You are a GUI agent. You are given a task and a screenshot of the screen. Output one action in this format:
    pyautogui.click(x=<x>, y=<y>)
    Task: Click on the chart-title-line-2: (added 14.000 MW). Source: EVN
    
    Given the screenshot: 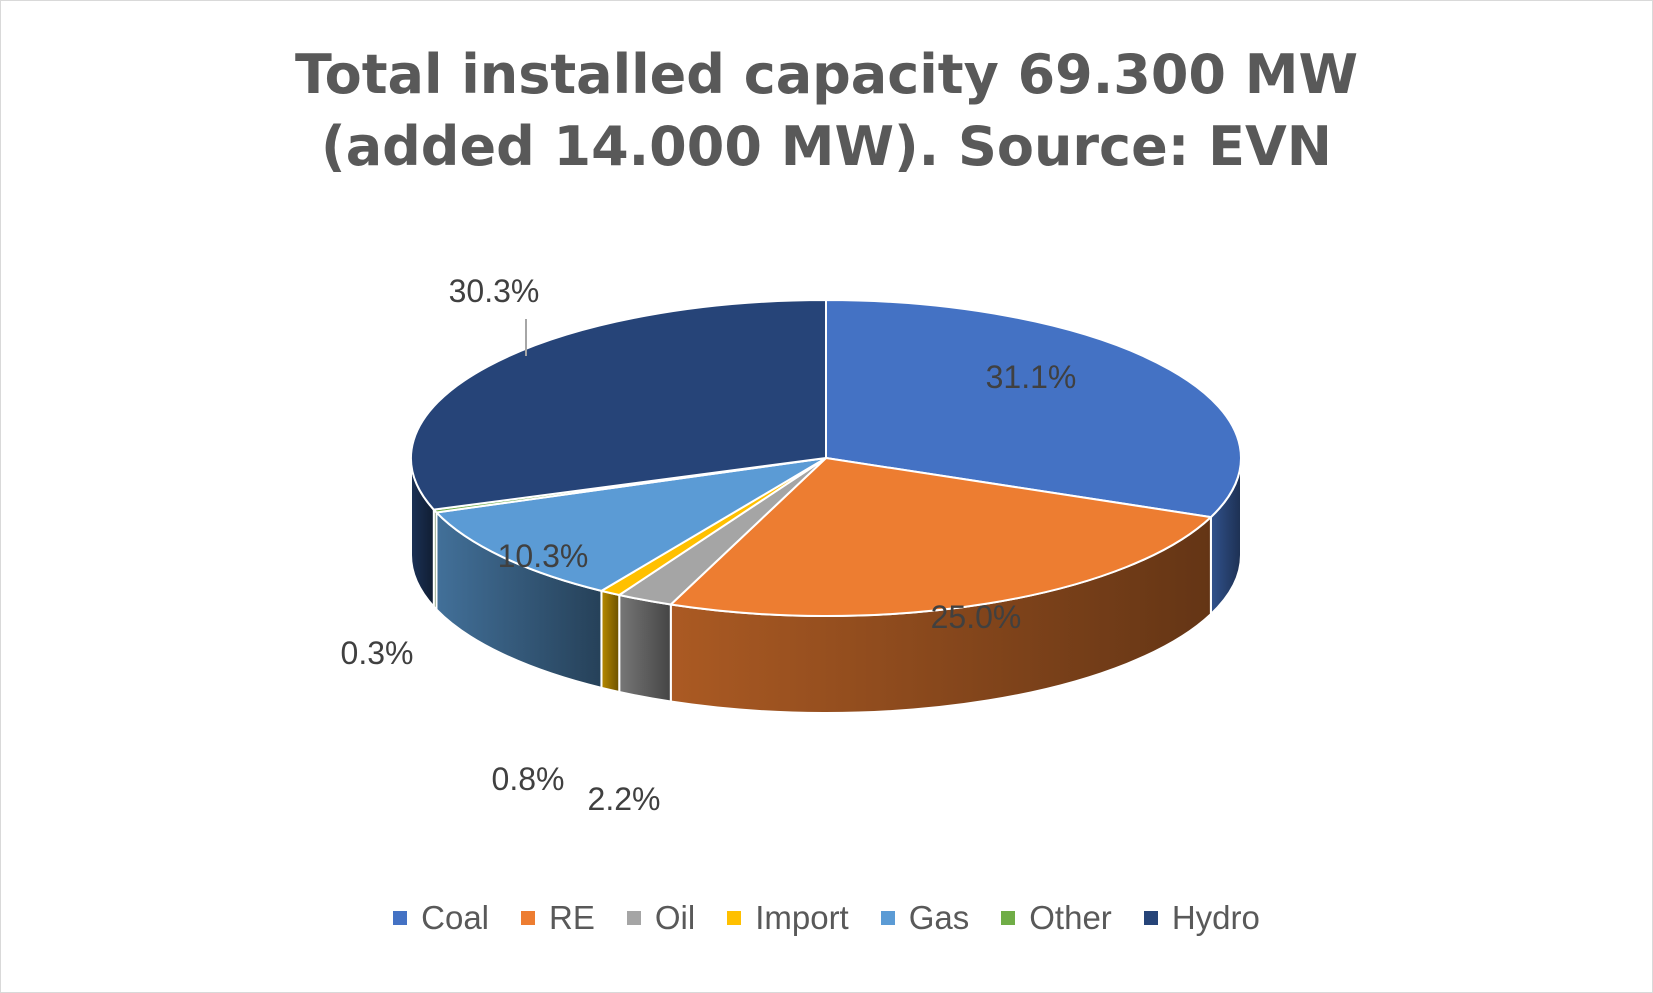 What is the action you would take?
    pyautogui.click(x=826, y=146)
    